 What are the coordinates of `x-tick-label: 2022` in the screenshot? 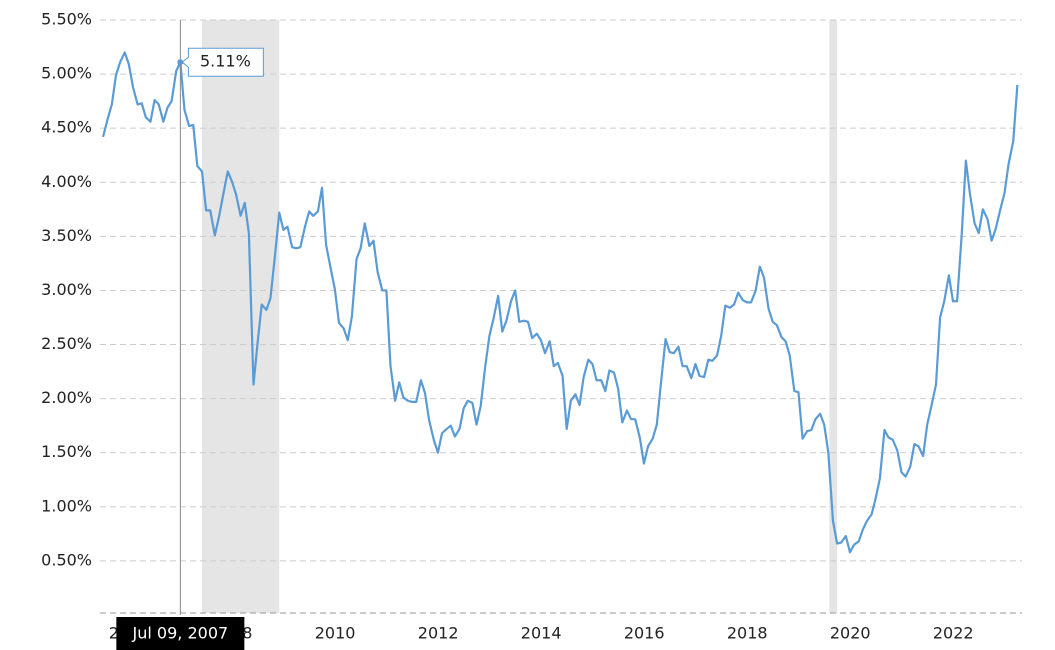 It's located at (953, 633).